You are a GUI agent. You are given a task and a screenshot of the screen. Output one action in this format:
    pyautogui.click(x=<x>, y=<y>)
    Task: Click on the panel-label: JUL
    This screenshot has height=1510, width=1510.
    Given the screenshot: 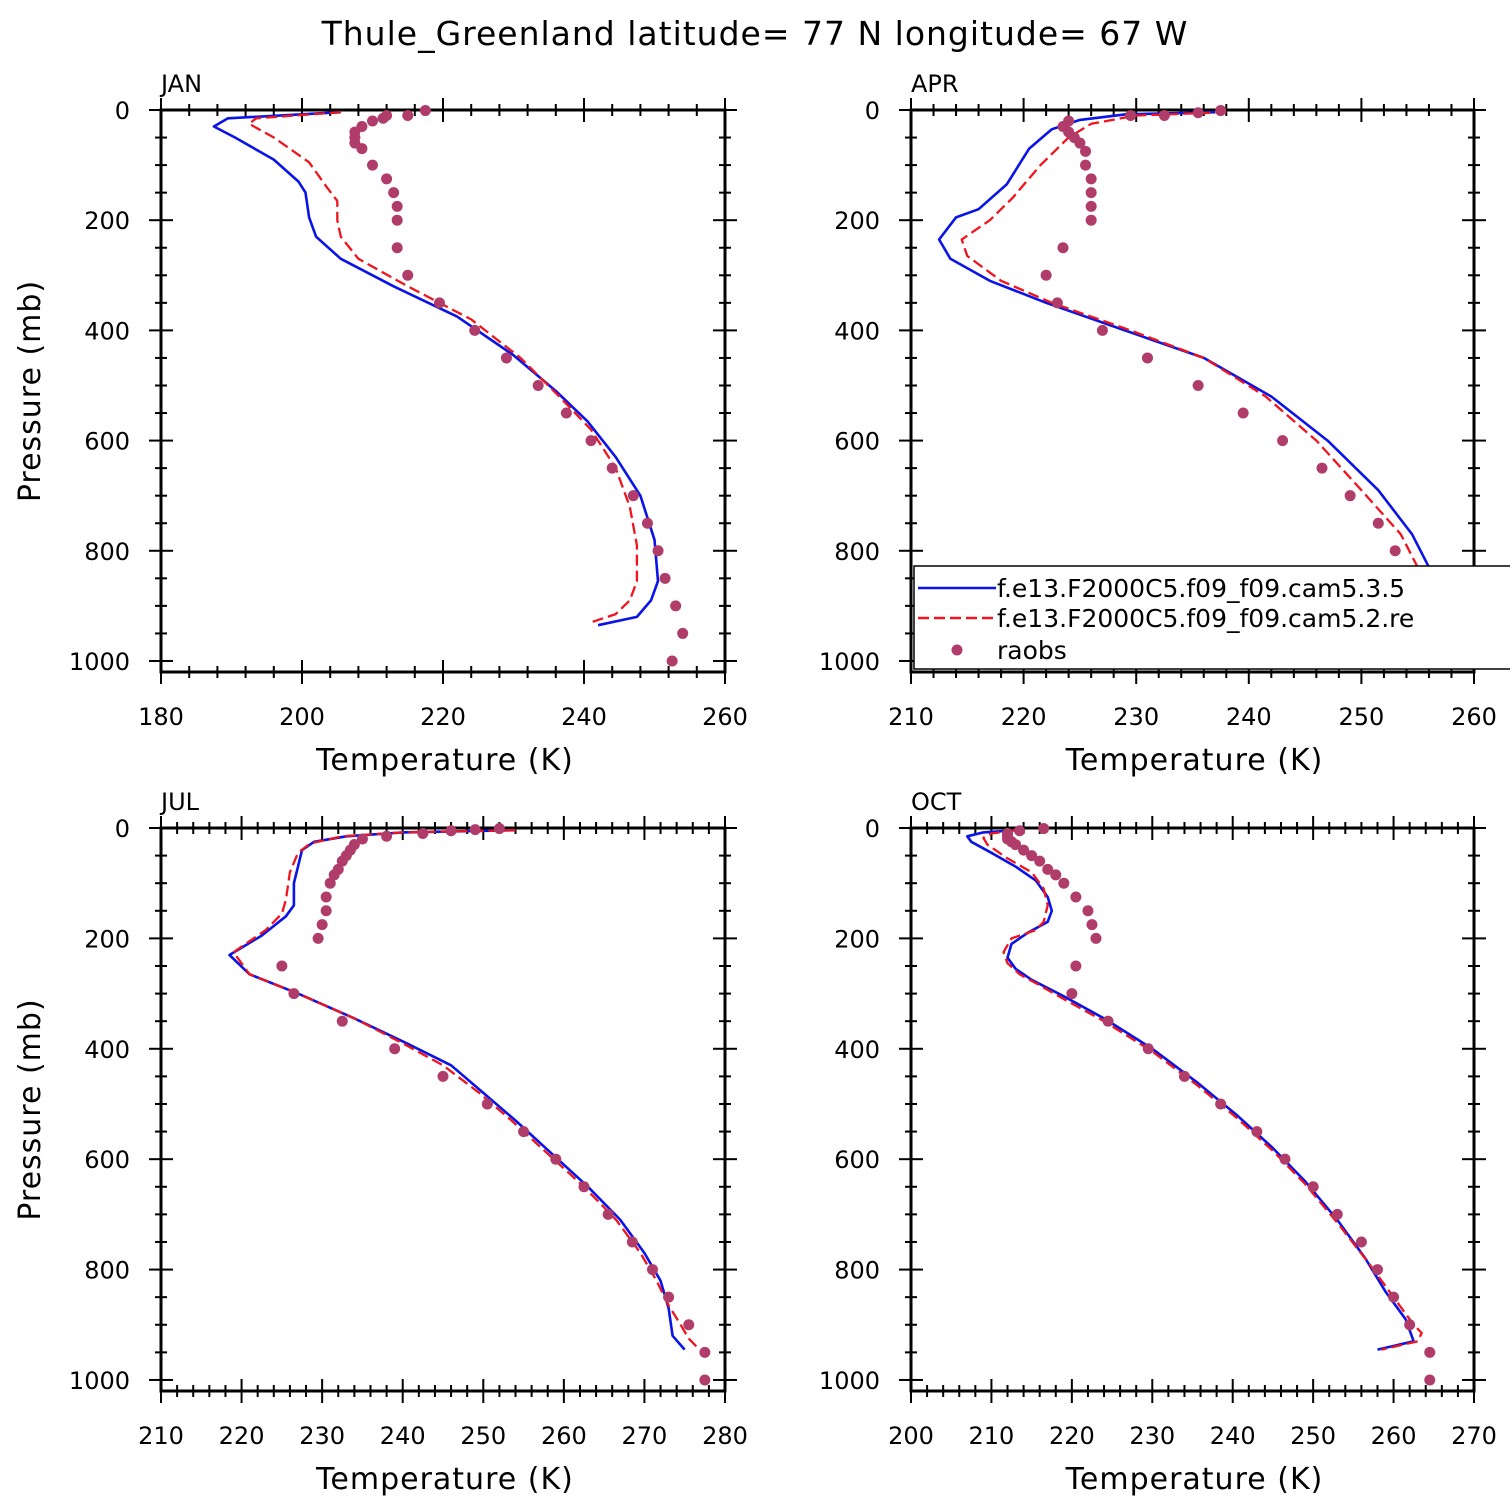 What is the action you would take?
    pyautogui.click(x=179, y=802)
    